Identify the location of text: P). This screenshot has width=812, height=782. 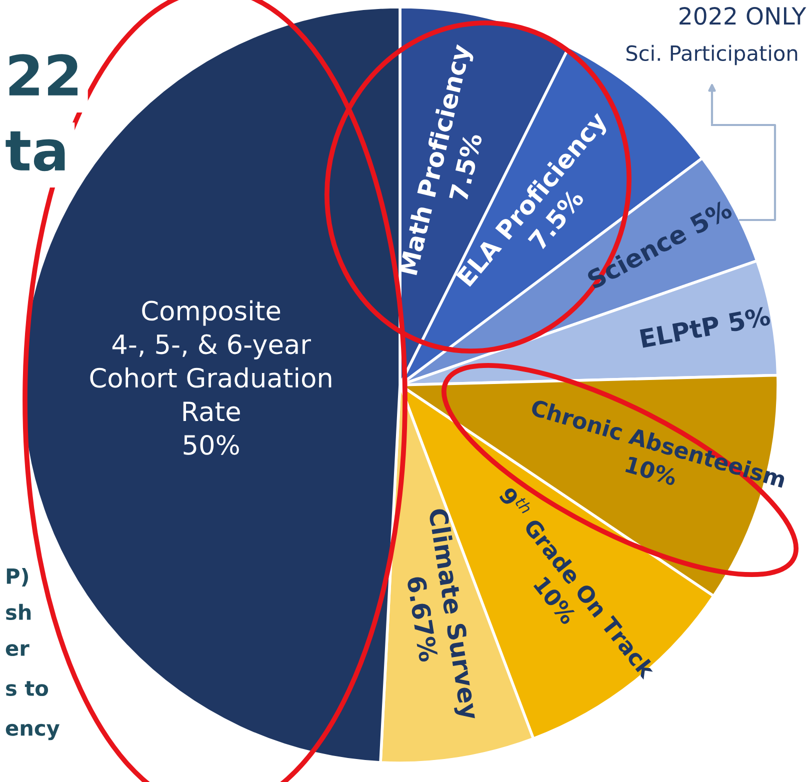
(17, 577).